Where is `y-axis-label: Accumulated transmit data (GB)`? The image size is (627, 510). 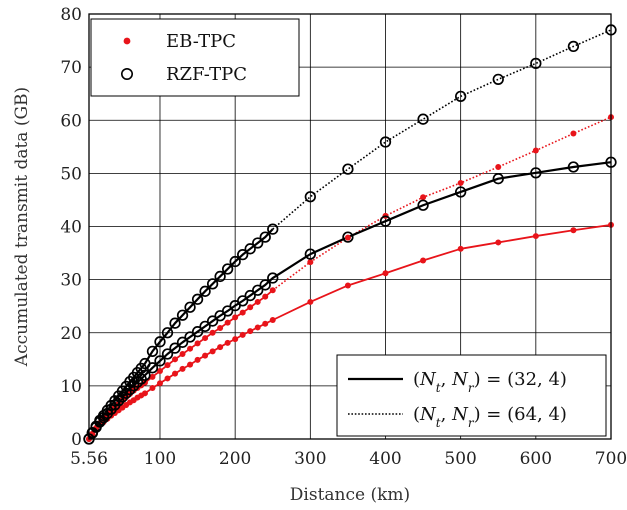
y-axis-label: Accumulated transmit data (GB) is located at coordinates (22, 227).